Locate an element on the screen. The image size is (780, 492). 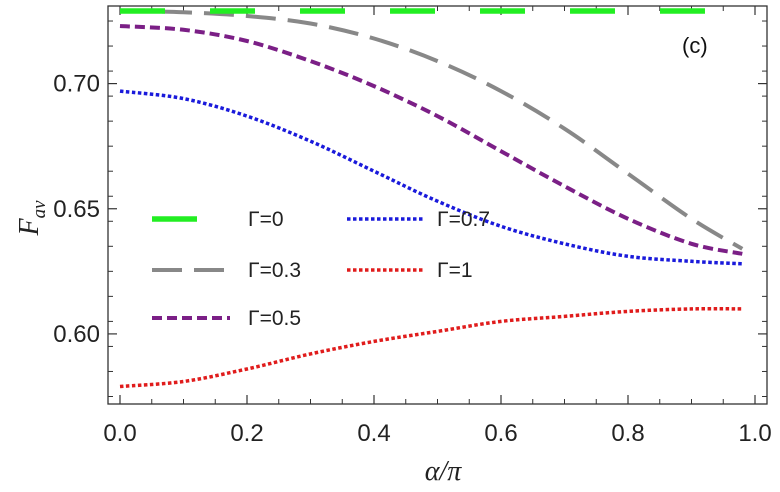
x-tick-label: 1.0 is located at coordinates (754, 433).